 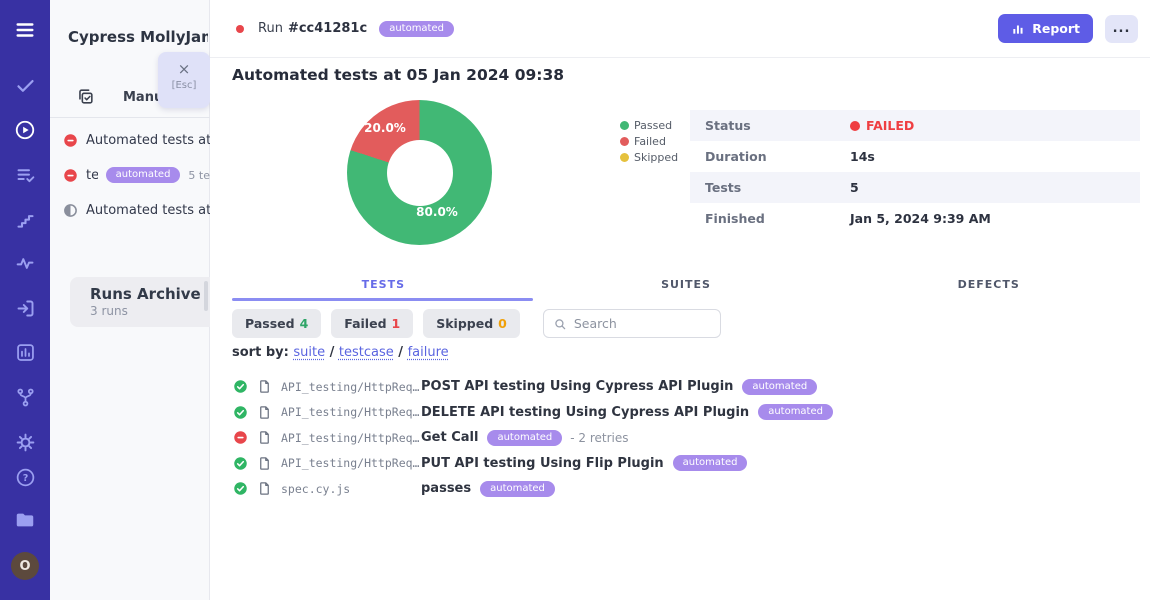 I want to click on run-status-dot, so click(x=240, y=28).